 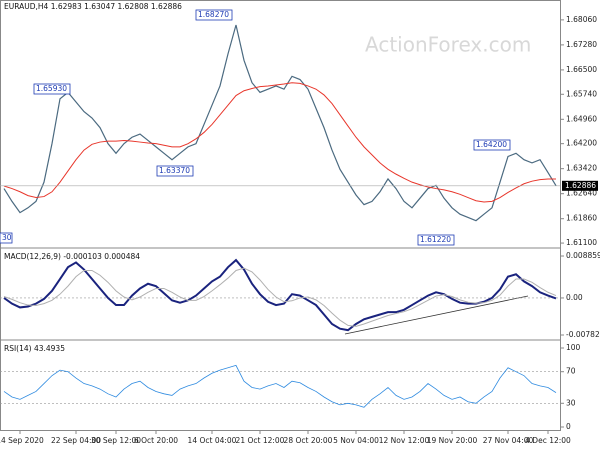 What do you see at coordinates (583, 255) in the screenshot?
I see `y-tick-label: 0.008859` at bounding box center [583, 255].